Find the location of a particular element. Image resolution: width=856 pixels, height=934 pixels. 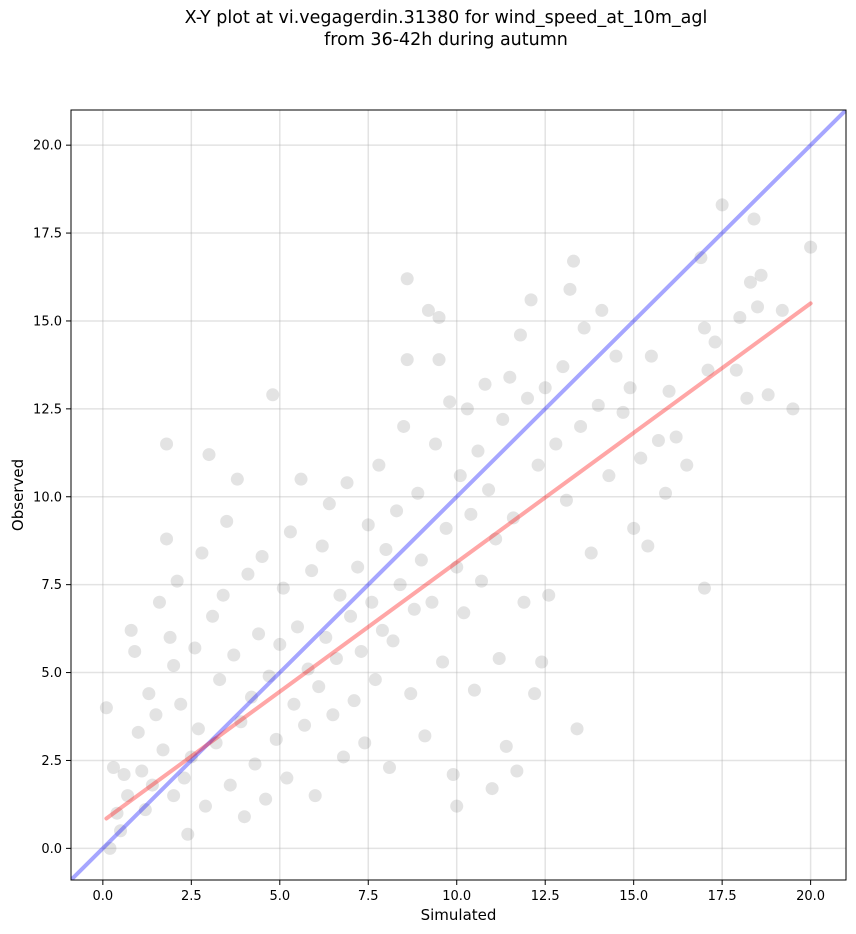

x-tick-label: 0.0 is located at coordinates (103, 896).